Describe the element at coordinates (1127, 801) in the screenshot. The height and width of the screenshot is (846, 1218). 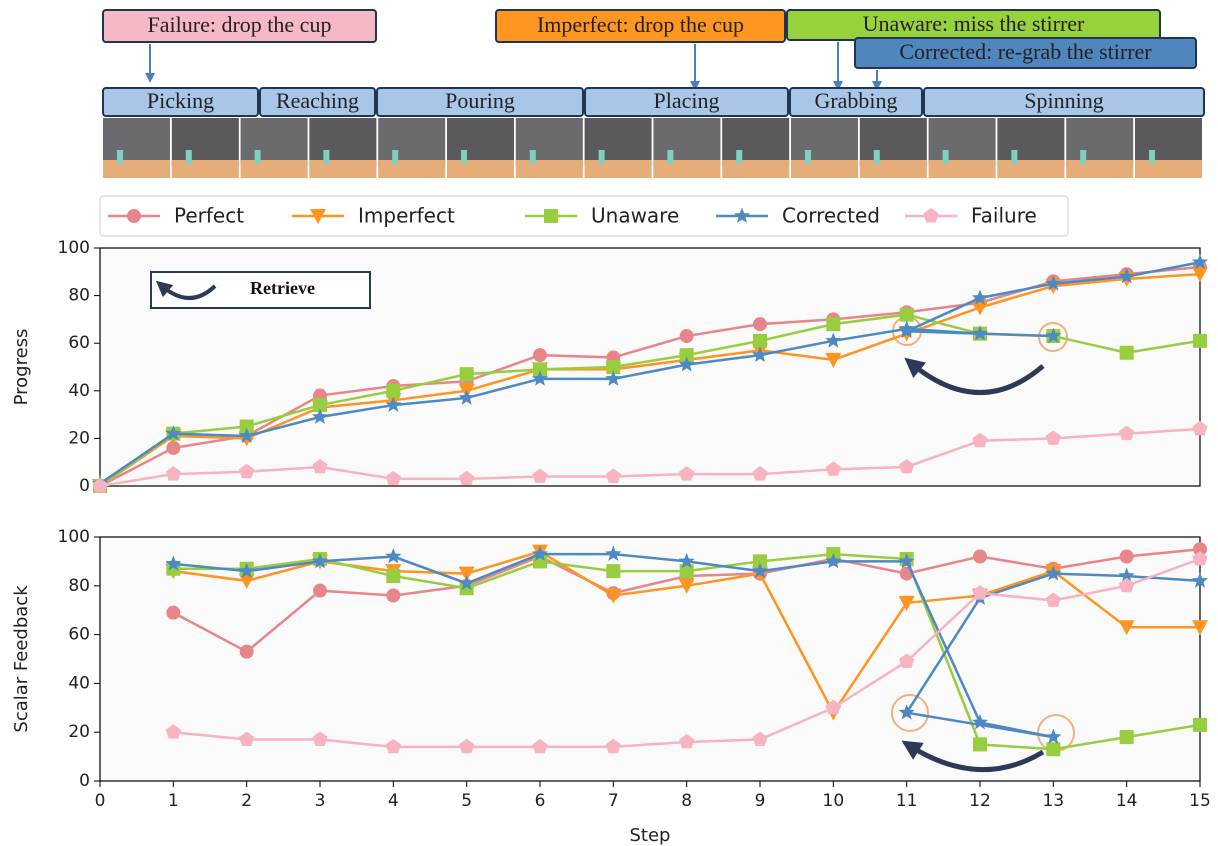
I see `x-tick-label: 14` at that location.